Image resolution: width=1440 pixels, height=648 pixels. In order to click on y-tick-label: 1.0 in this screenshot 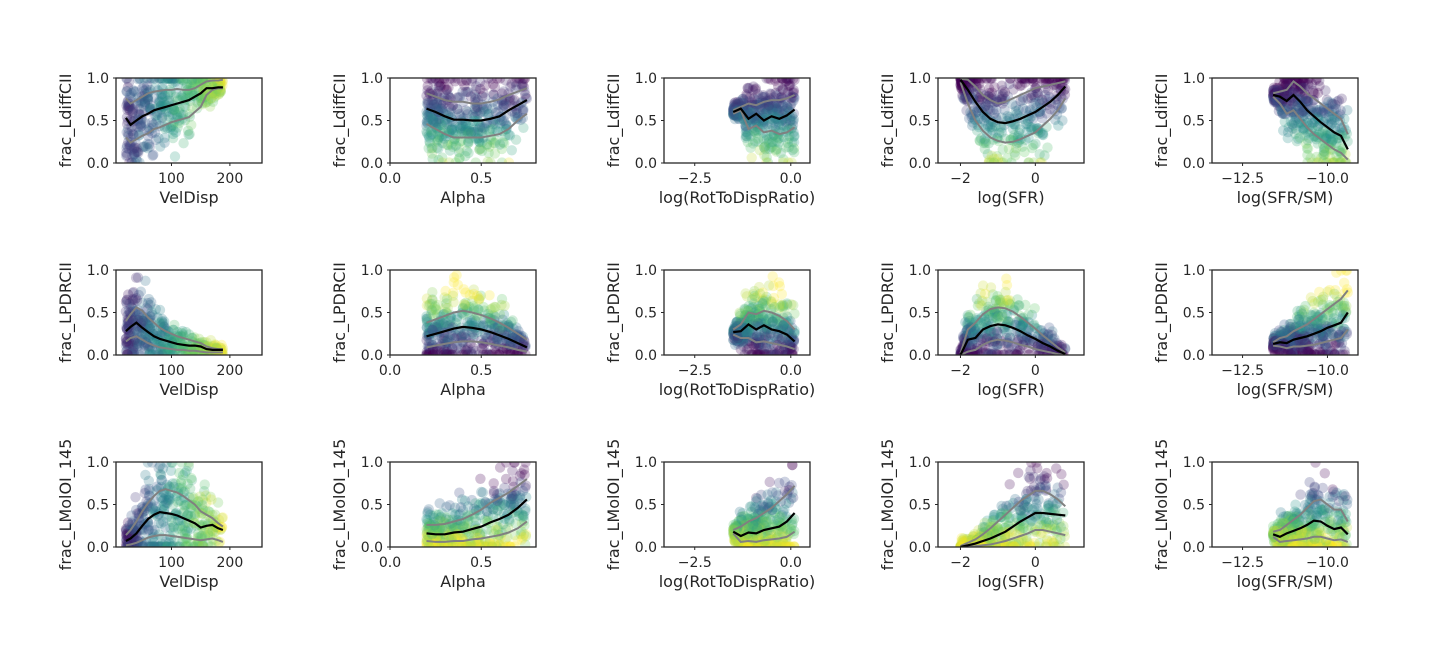, I will do `click(646, 271)`.